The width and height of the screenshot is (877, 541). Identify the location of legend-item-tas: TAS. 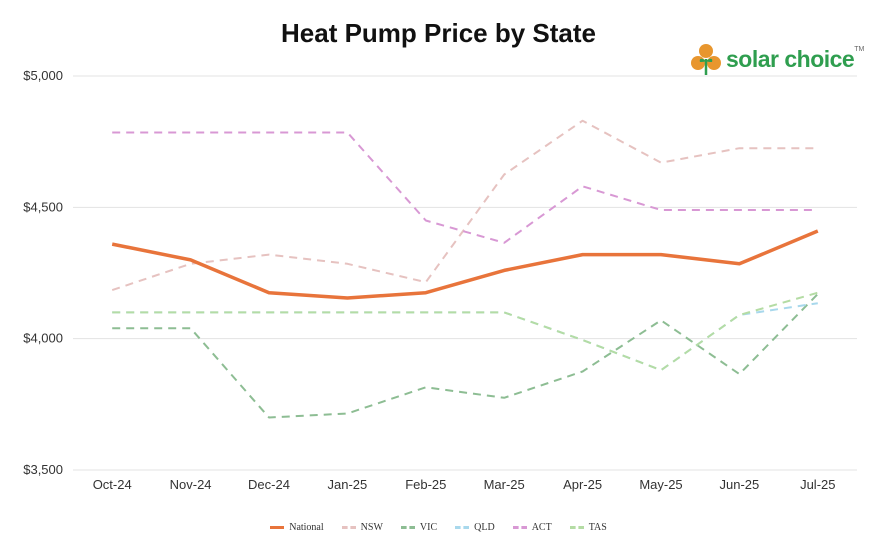
(588, 527).